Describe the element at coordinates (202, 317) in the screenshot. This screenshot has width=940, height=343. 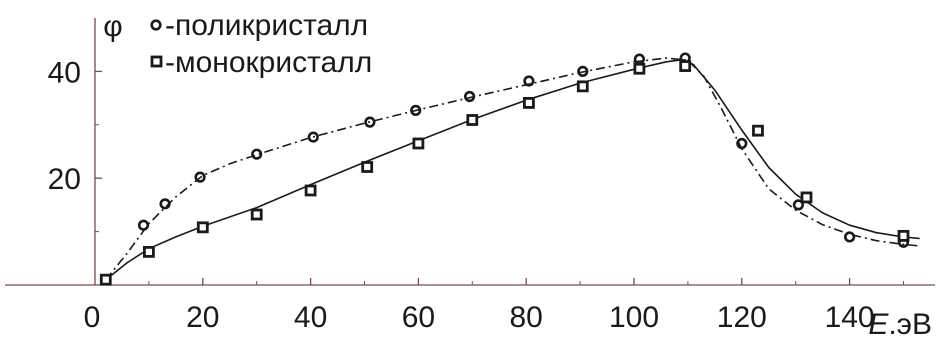
I see `x-tick-label: 20` at that location.